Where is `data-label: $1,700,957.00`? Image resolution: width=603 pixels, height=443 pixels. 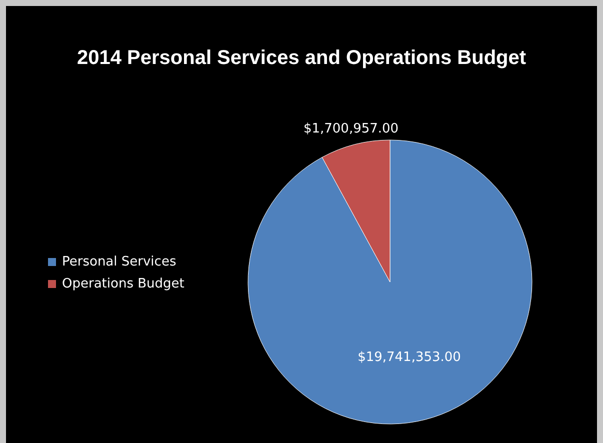
data-label: $1,700,957.00 is located at coordinates (351, 128).